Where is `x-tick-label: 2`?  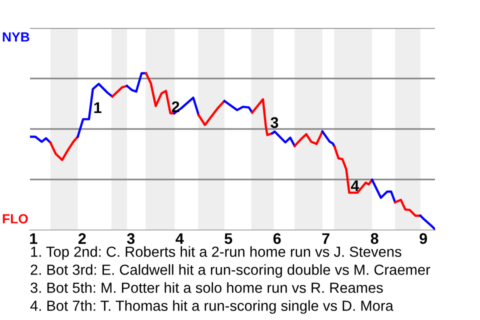
x-tick-label: 2 is located at coordinates (82, 238).